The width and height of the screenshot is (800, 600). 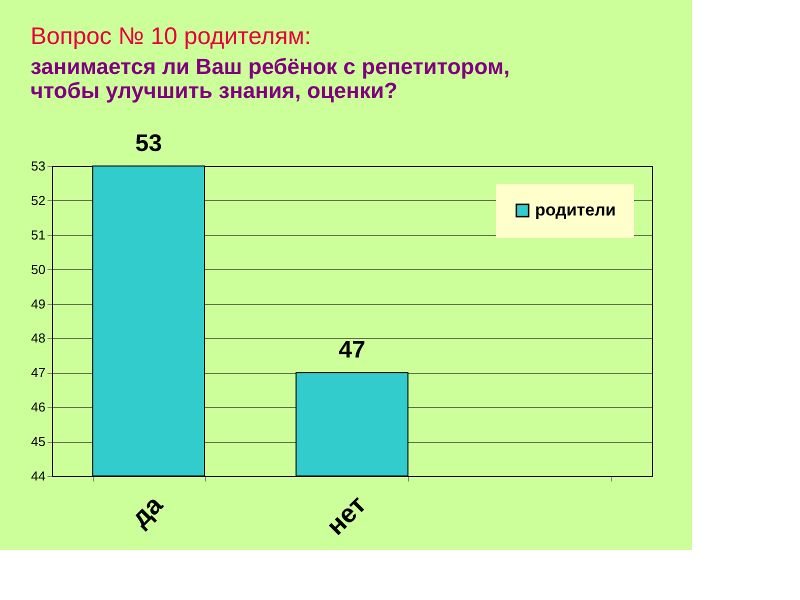 I want to click on y-tick-label: 45, so click(x=38, y=442).